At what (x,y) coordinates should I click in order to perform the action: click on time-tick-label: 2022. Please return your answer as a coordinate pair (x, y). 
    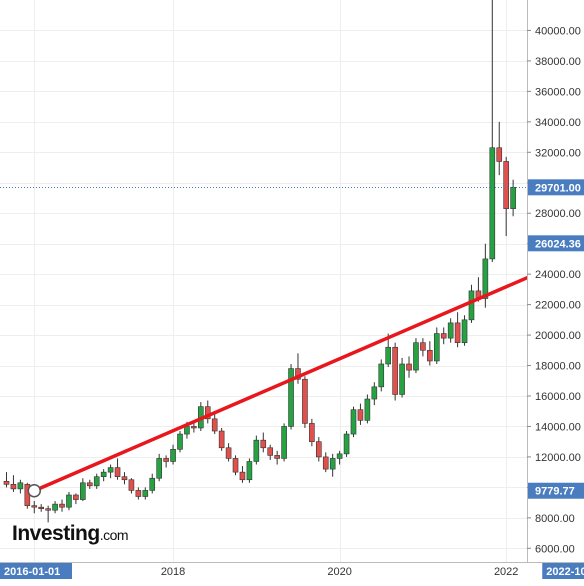
    Looking at the image, I should click on (506, 572).